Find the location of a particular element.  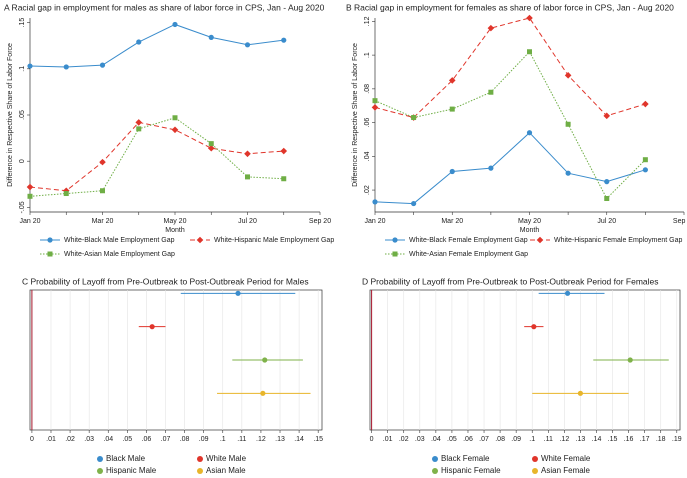

legend-label: Black Female is located at coordinates (465, 458).